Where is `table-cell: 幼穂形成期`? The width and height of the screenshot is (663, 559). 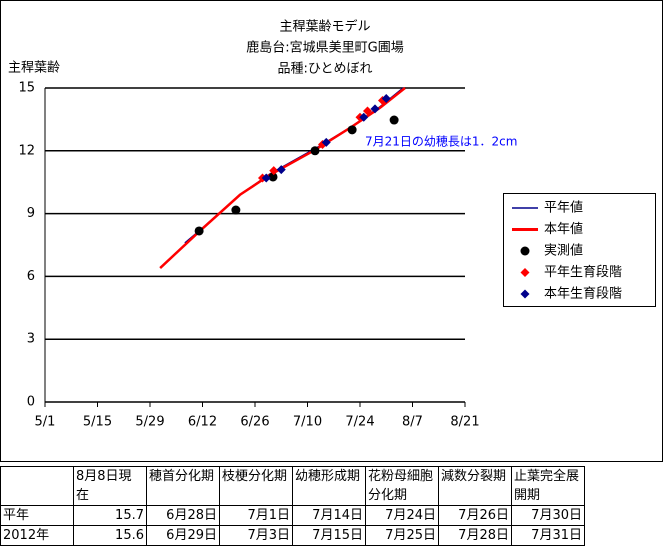 table-cell: 幼穂形成期 is located at coordinates (329, 486).